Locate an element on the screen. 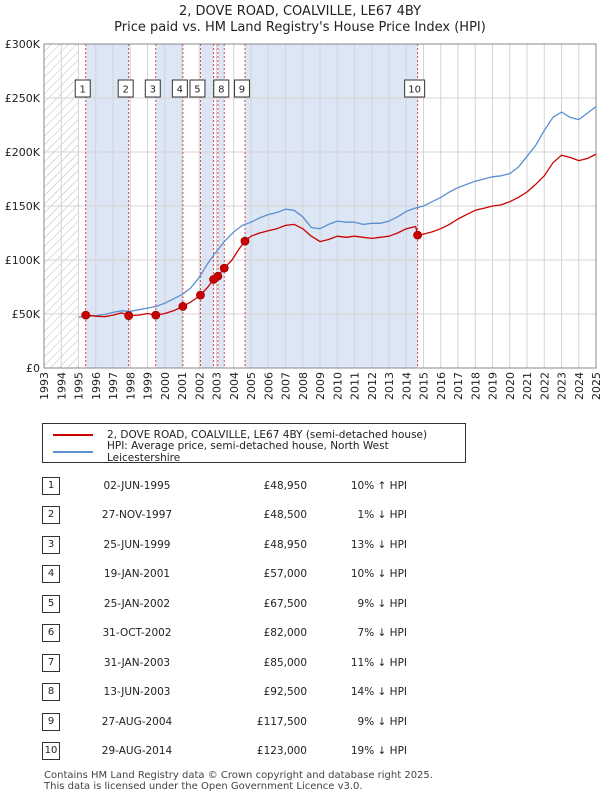 Image resolution: width=600 pixels, height=800 pixels. y-tick-label: £200K is located at coordinates (23, 152).